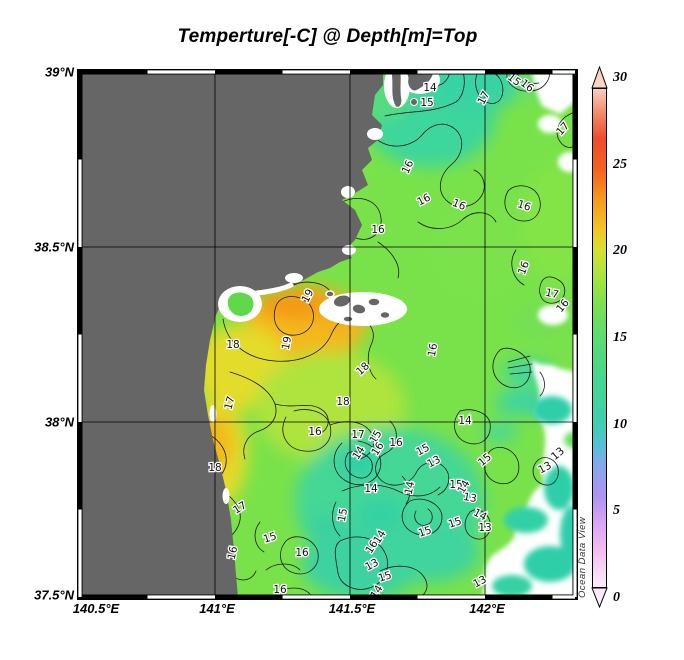  I want to click on no-data-teal-patches, so click(533, 496).